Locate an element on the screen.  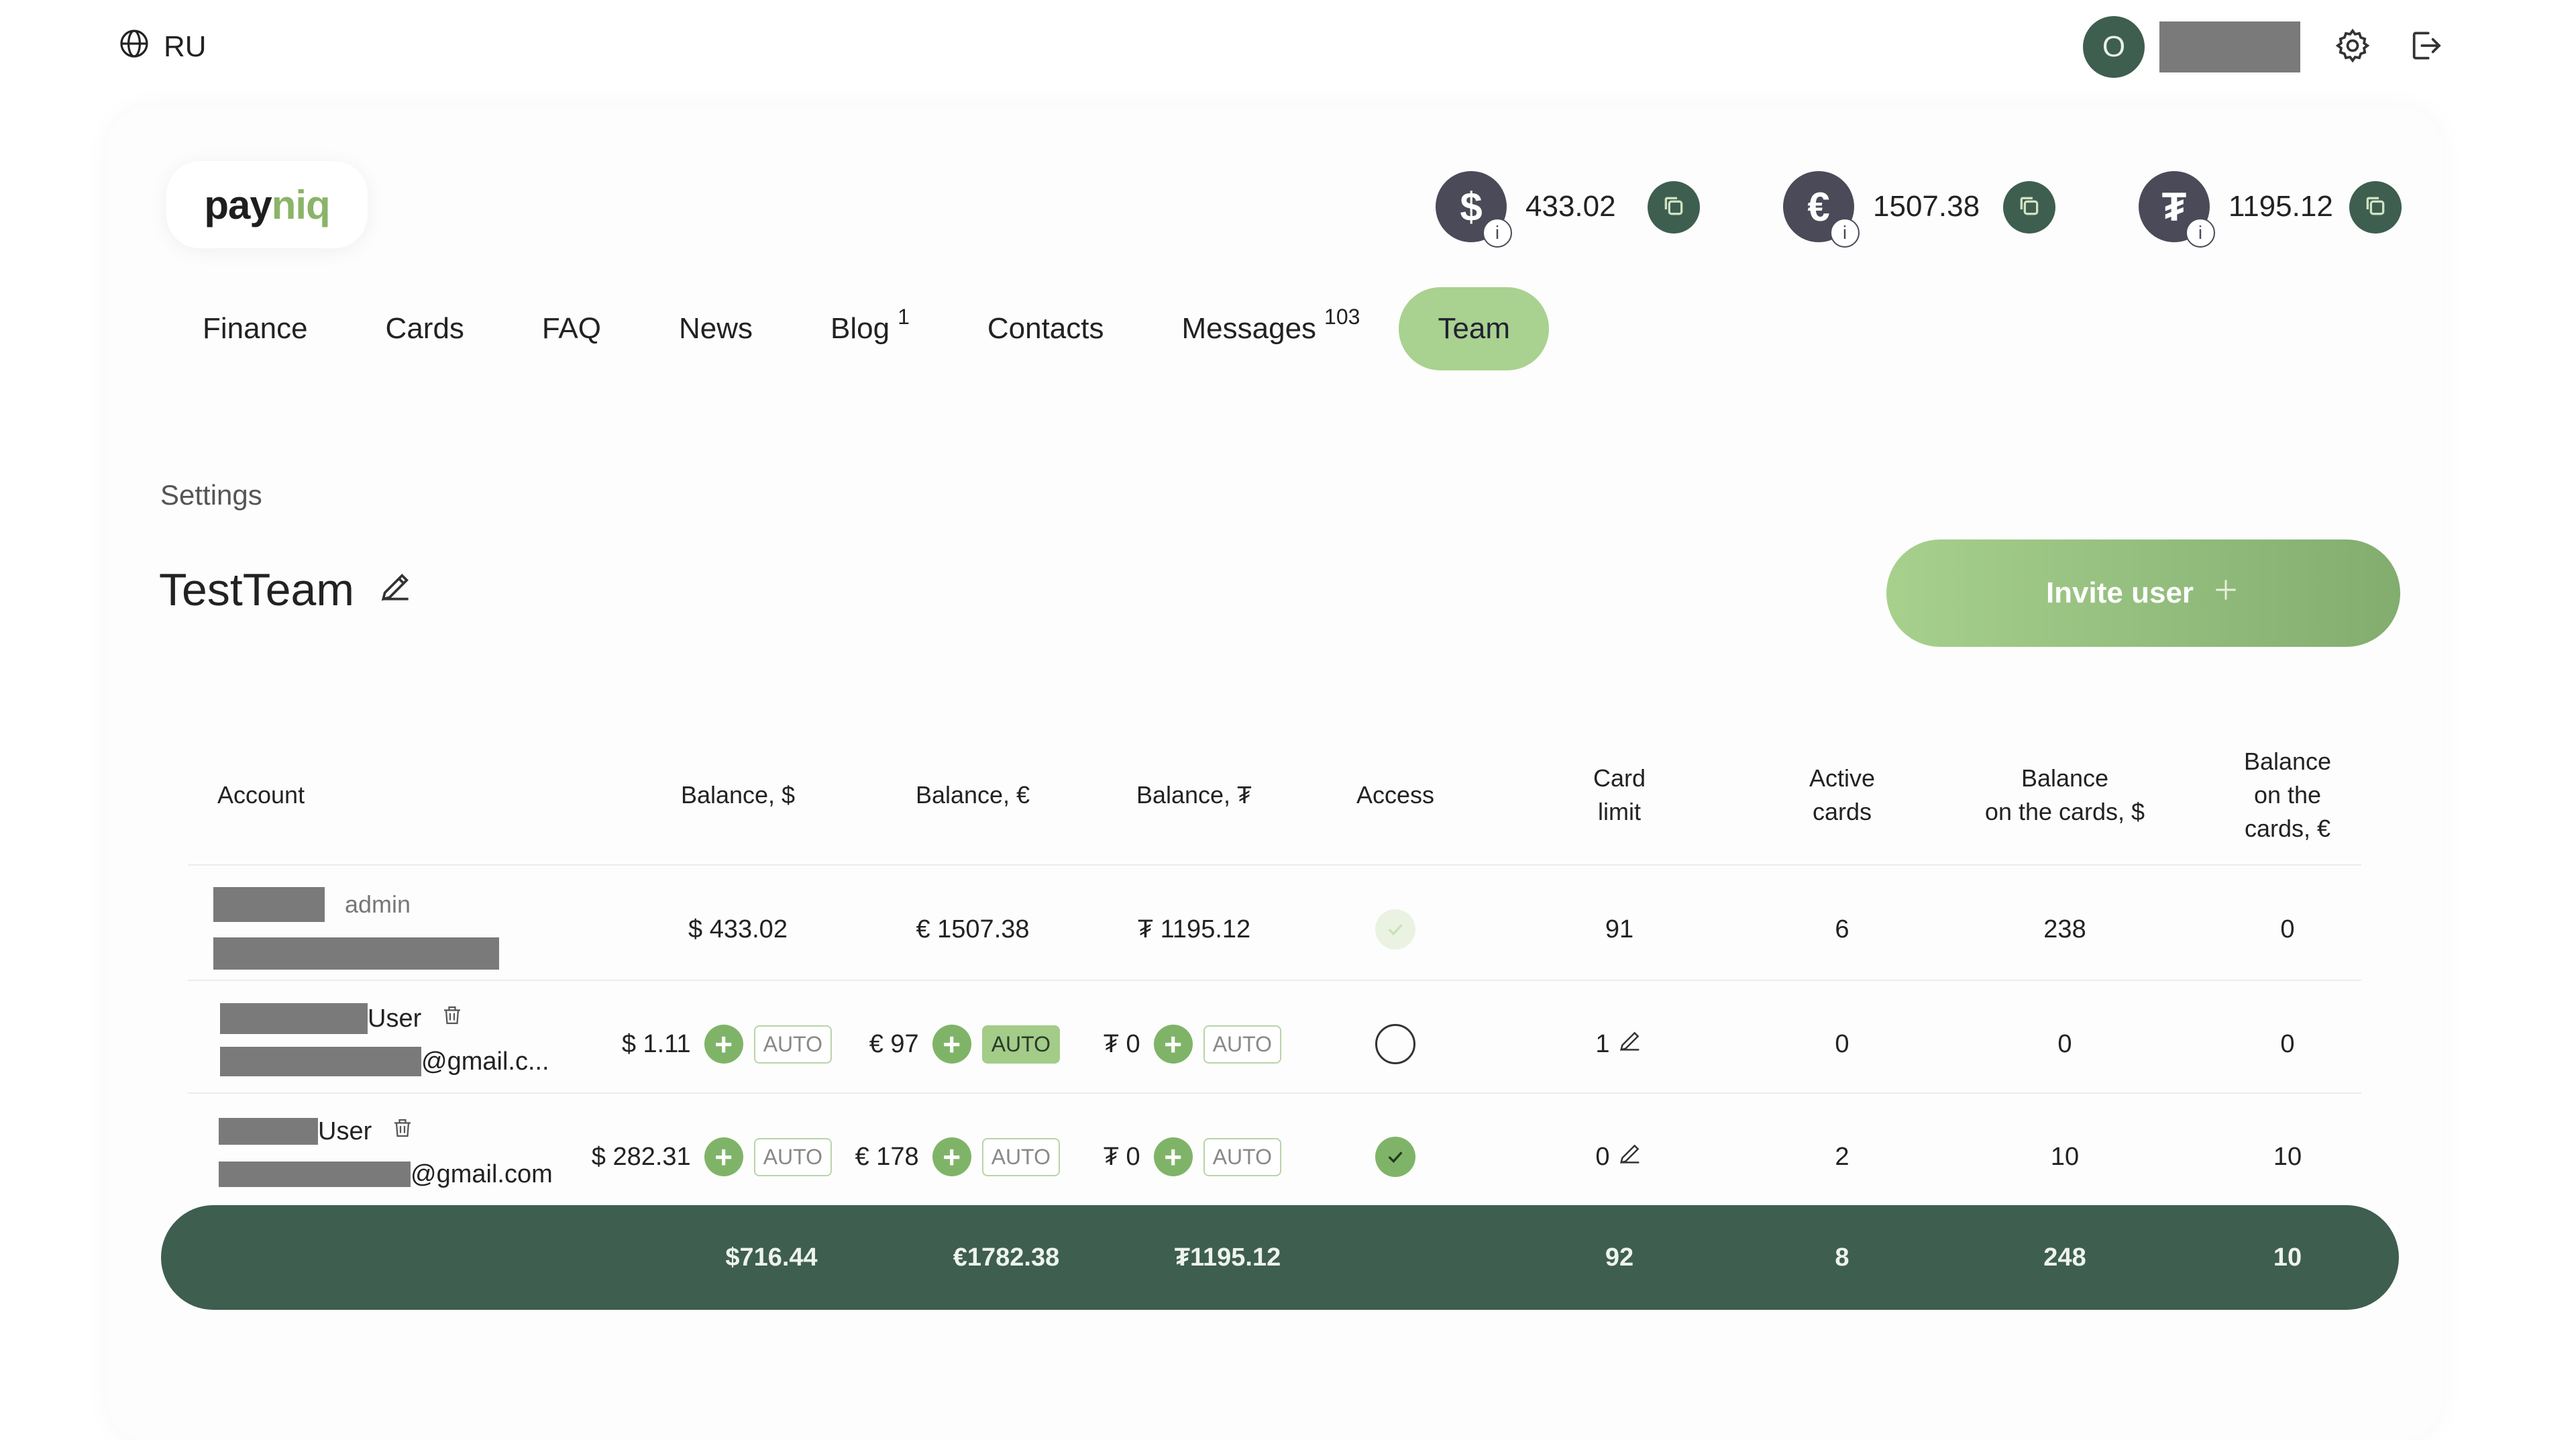
copy-usd-button is located at coordinates (1674, 207).